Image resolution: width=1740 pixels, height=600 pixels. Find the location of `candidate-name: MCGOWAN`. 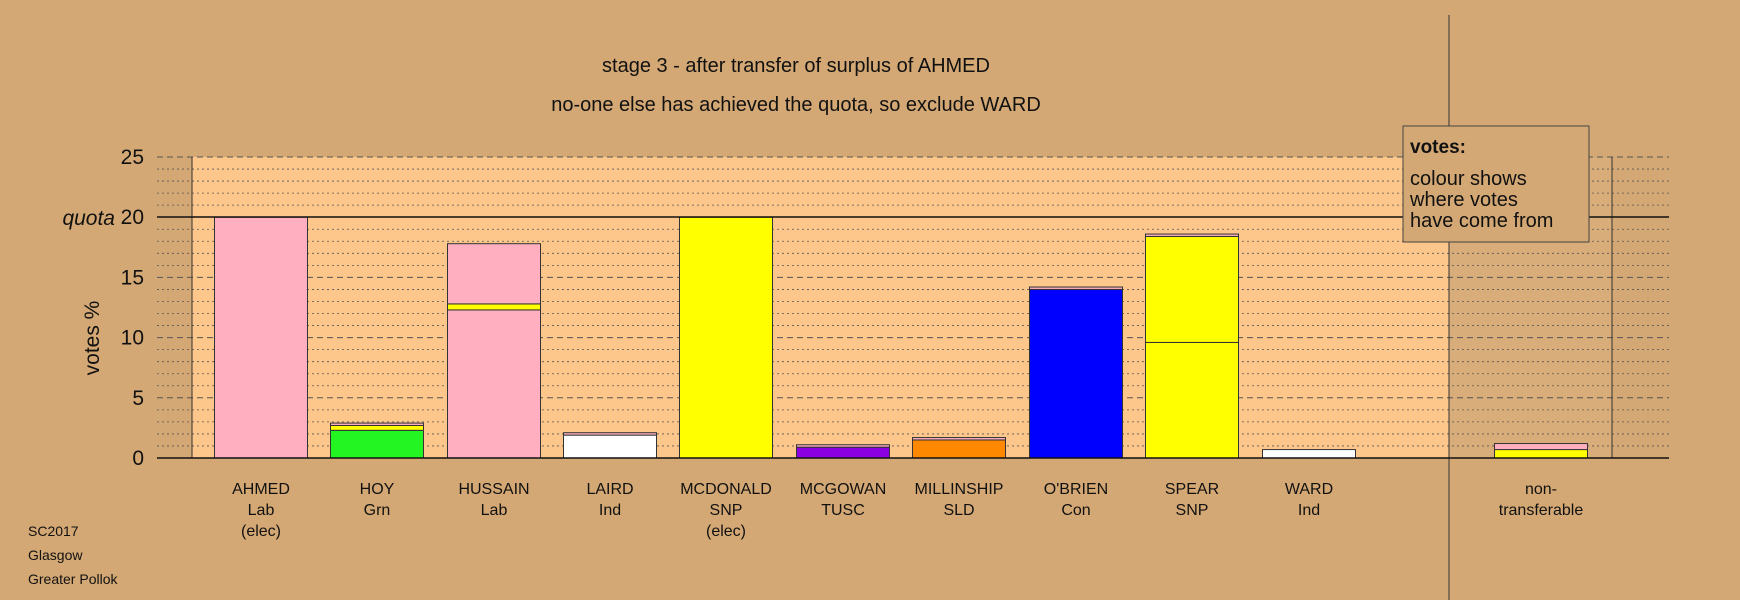

candidate-name: MCGOWAN is located at coordinates (843, 489).